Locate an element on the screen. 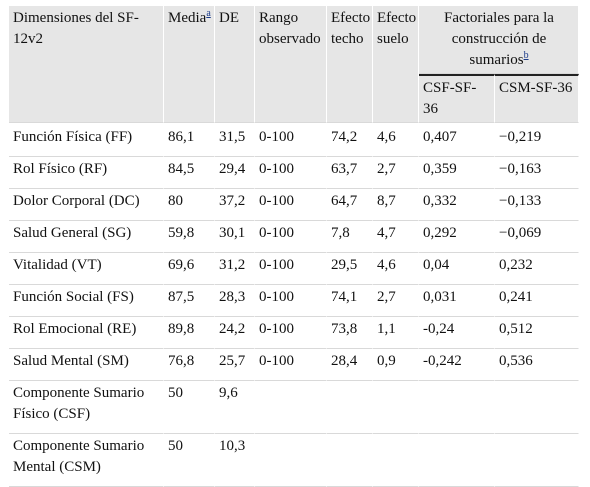  cell-dimension: Salud Mental (SM) is located at coordinates (86, 365).